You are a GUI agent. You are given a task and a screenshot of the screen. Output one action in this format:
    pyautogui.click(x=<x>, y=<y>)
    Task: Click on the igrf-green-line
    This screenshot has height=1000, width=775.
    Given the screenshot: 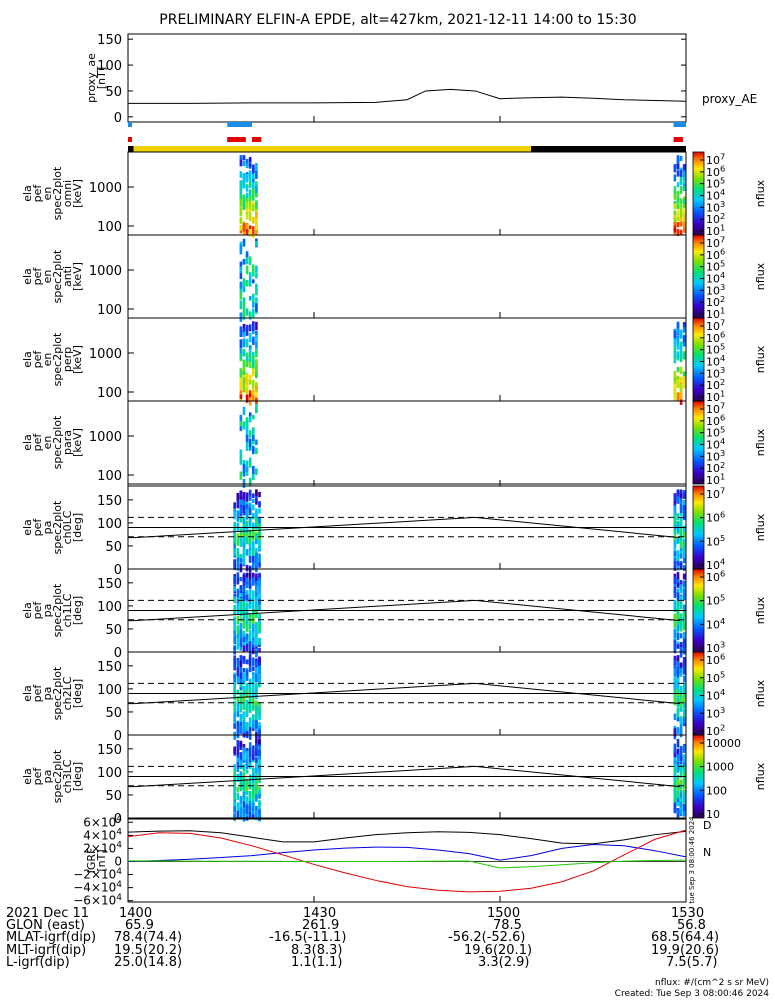 What is the action you would take?
    pyautogui.click(x=407, y=864)
    